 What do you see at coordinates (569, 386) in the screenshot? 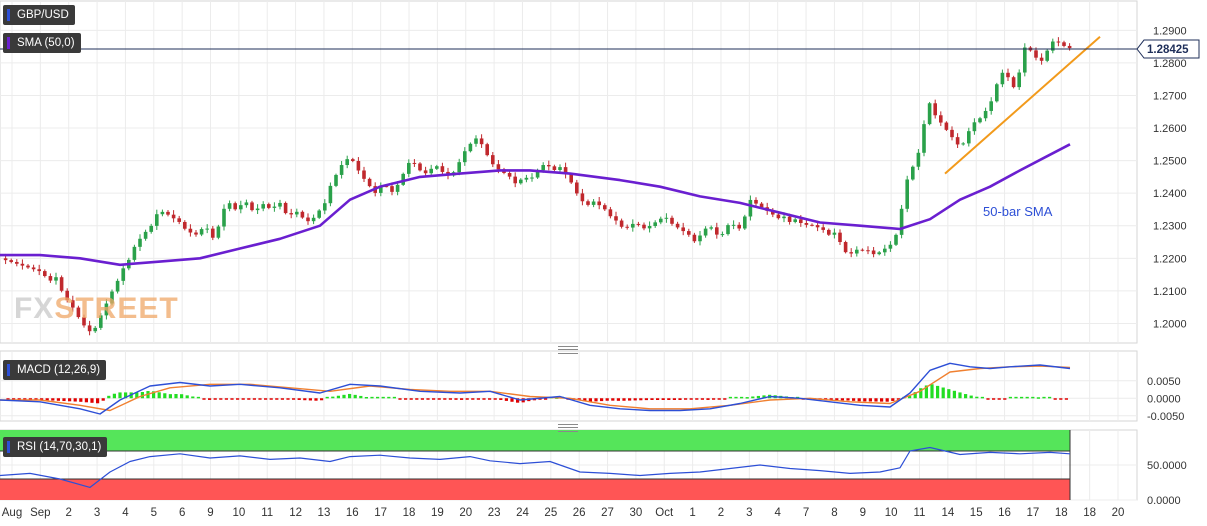
I see `macd-pane-frame` at bounding box center [569, 386].